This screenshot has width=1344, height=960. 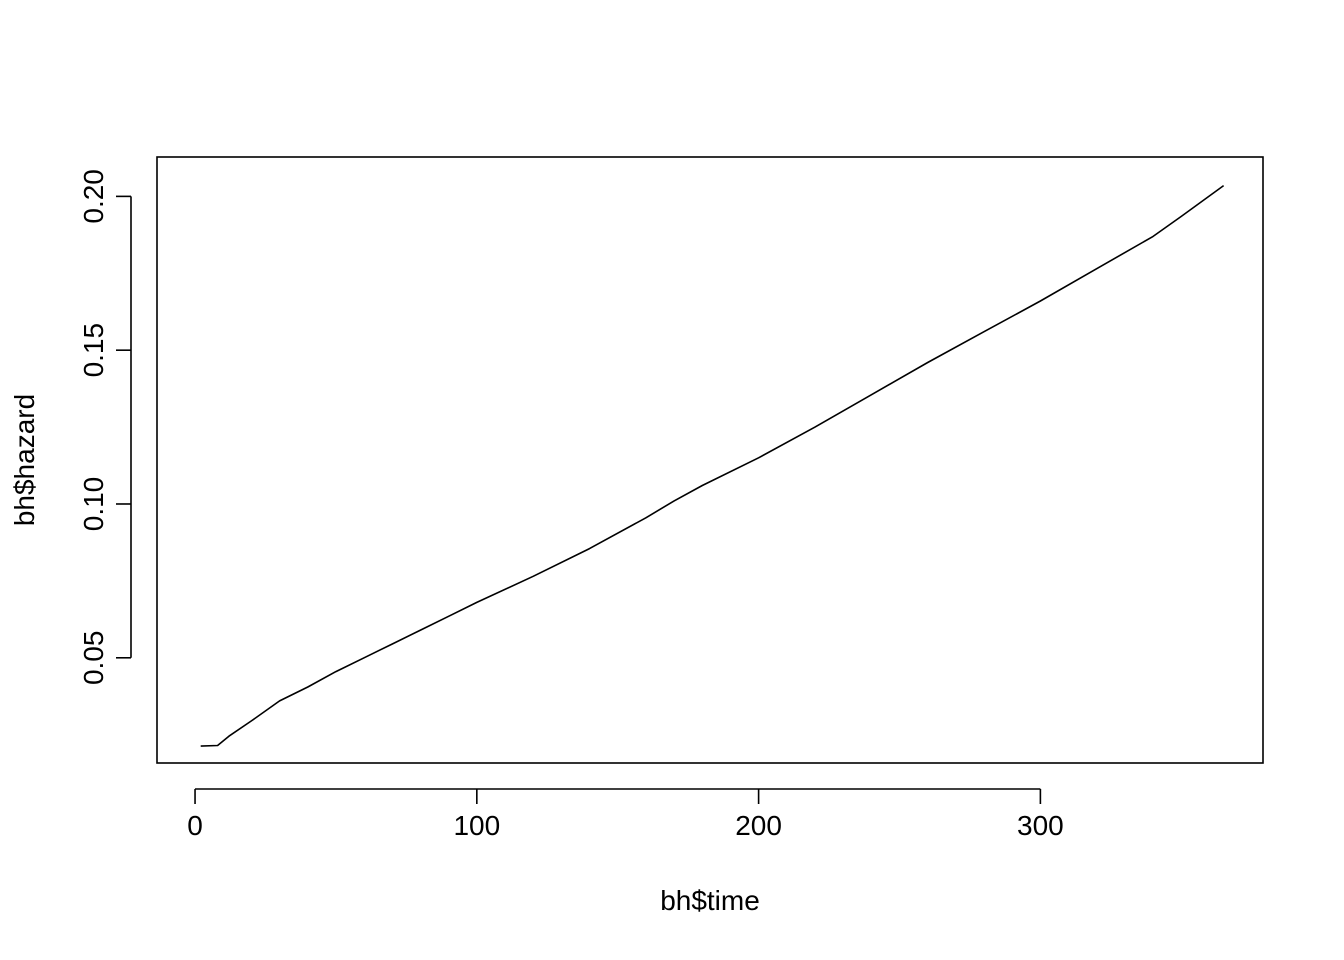 What do you see at coordinates (476, 825) in the screenshot?
I see `x-tick-label: 100` at bounding box center [476, 825].